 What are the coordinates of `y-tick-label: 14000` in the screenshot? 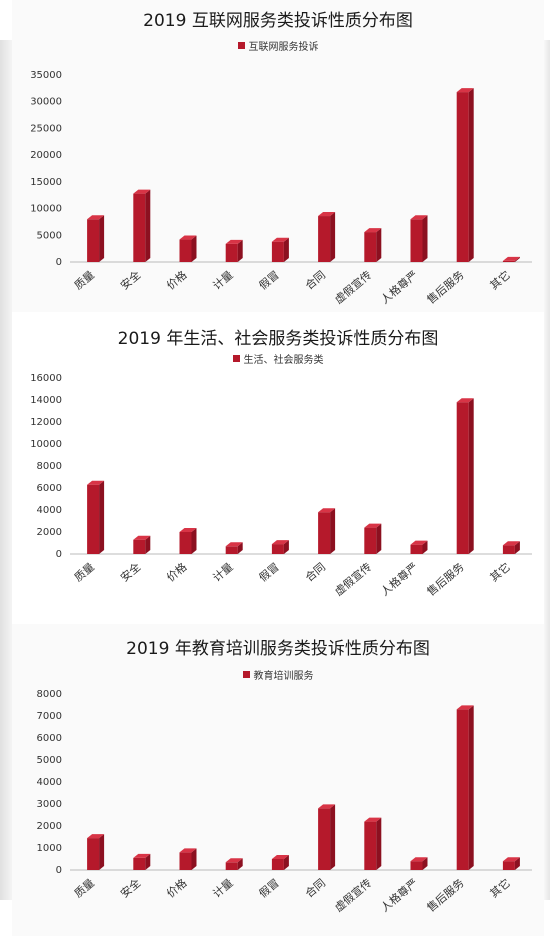 It's located at (46, 400).